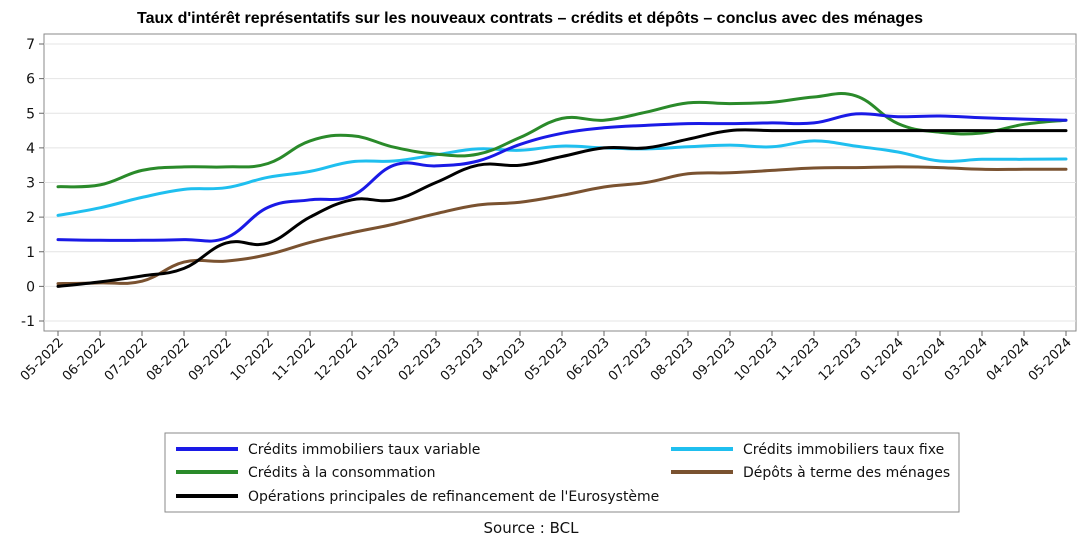 This screenshot has height=555, width=1088. Describe the element at coordinates (672, 359) in the screenshot. I see `x-tick-label: 08-2023` at that location.